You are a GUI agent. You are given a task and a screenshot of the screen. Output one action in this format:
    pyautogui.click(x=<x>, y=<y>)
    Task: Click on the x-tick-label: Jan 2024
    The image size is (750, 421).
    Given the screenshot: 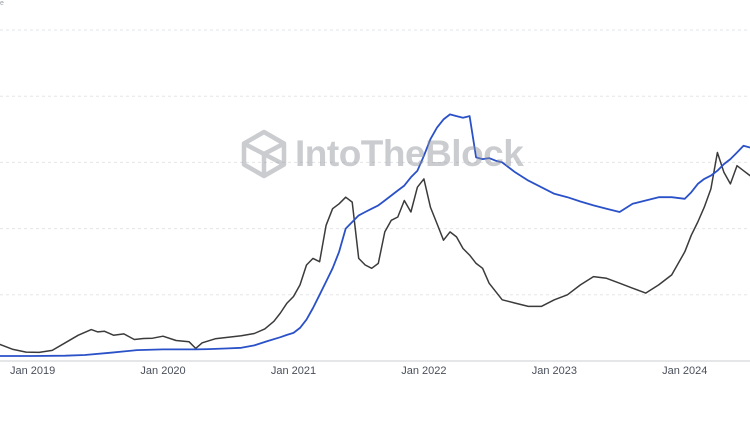 What is the action you would take?
    pyautogui.click(x=684, y=371)
    